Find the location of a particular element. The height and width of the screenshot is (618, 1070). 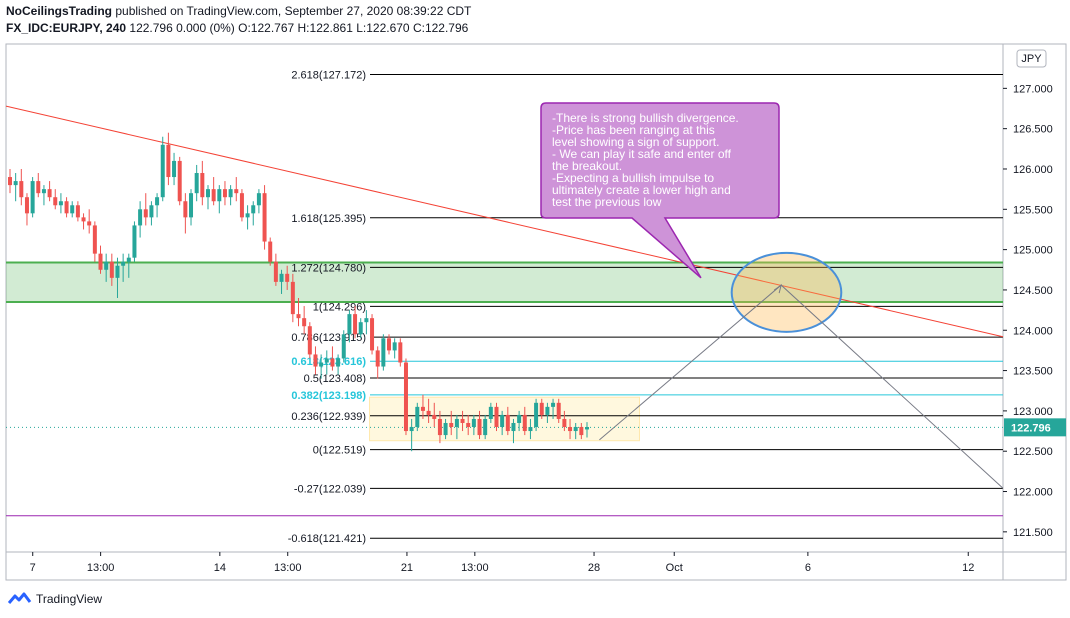

fib-level-label: -0.27(122.039) is located at coordinates (330, 489).